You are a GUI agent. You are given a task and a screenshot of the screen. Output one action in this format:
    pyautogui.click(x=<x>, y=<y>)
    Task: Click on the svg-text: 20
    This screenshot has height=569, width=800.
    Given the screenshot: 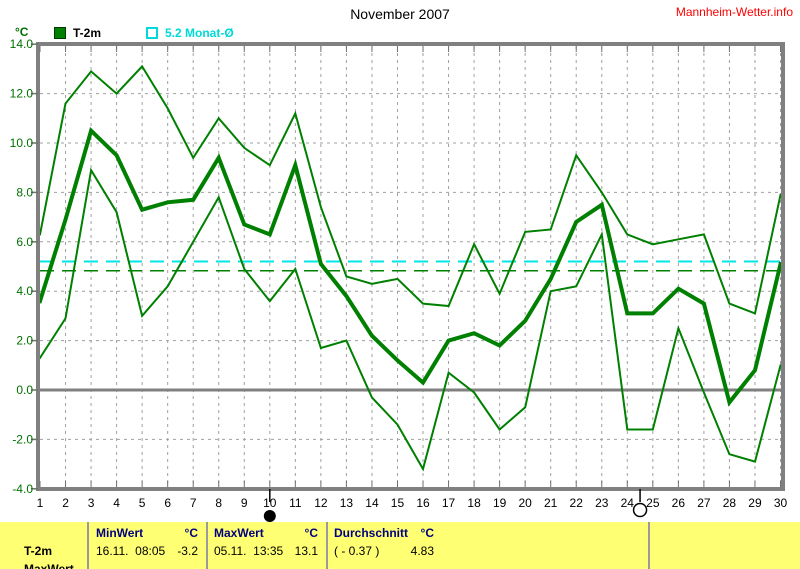 What is the action you would take?
    pyautogui.click(x=525, y=503)
    